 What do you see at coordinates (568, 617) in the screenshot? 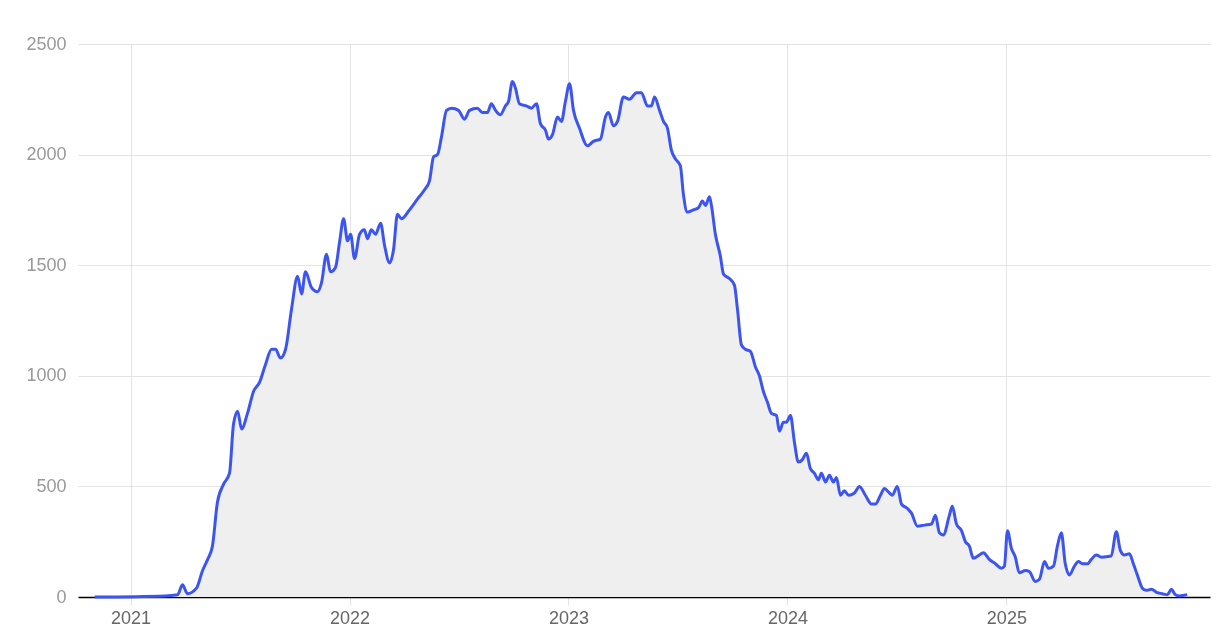
I see `x-tick-label: 2023` at bounding box center [568, 617].